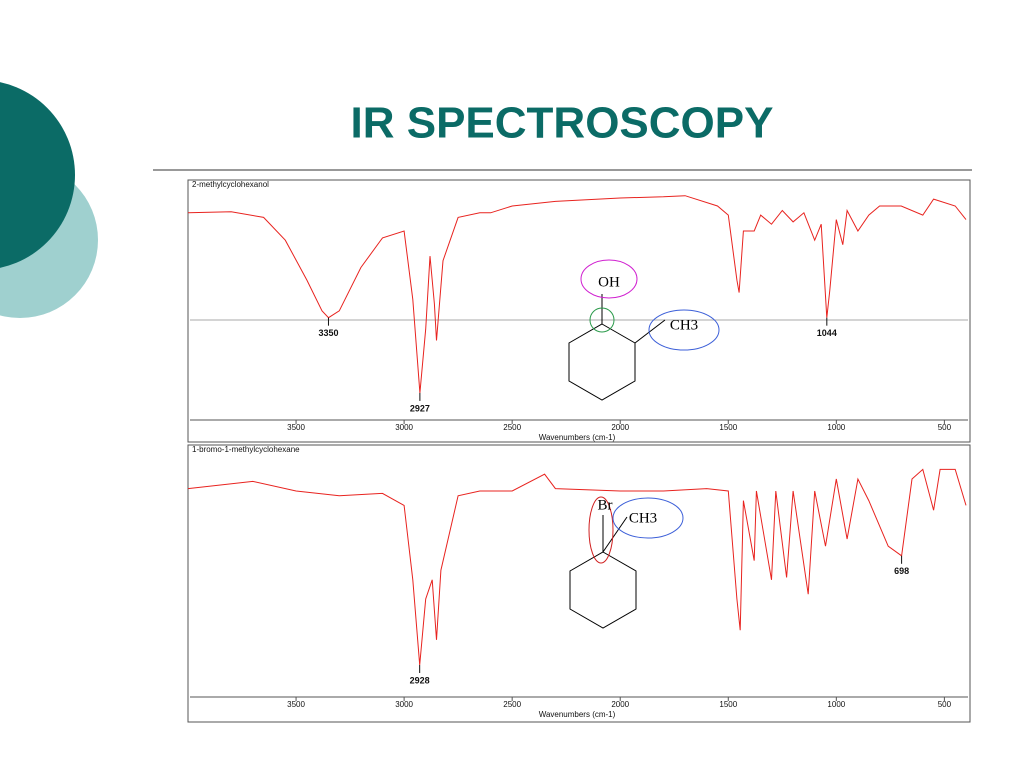  Describe the element at coordinates (328, 333) in the screenshot. I see `annotation: 3350` at that location.